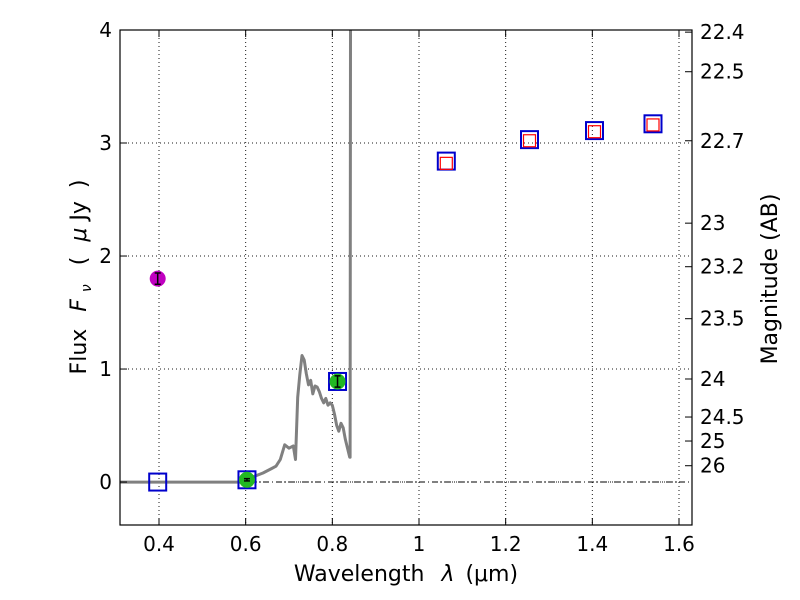  Describe the element at coordinates (246, 544) in the screenshot. I see `x-tick-label: 0.6` at that location.